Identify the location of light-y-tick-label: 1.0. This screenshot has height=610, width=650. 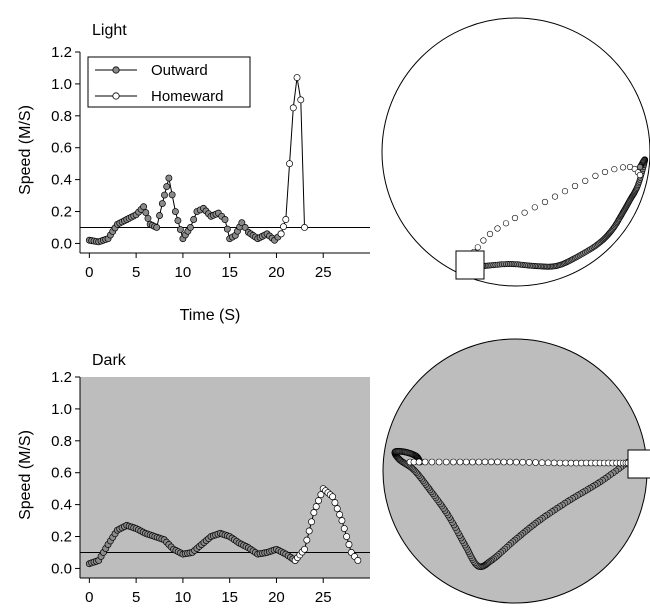
(61, 84).